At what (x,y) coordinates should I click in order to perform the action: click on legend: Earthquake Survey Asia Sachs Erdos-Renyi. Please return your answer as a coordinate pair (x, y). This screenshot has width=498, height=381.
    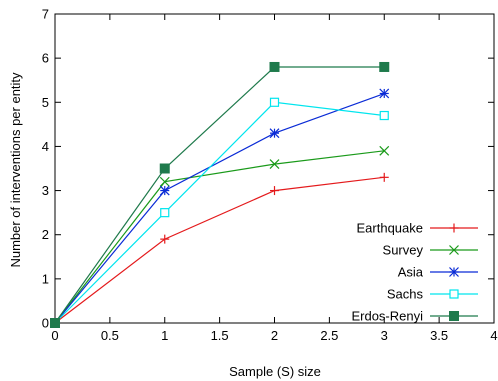
    Looking at the image, I should click on (414, 272).